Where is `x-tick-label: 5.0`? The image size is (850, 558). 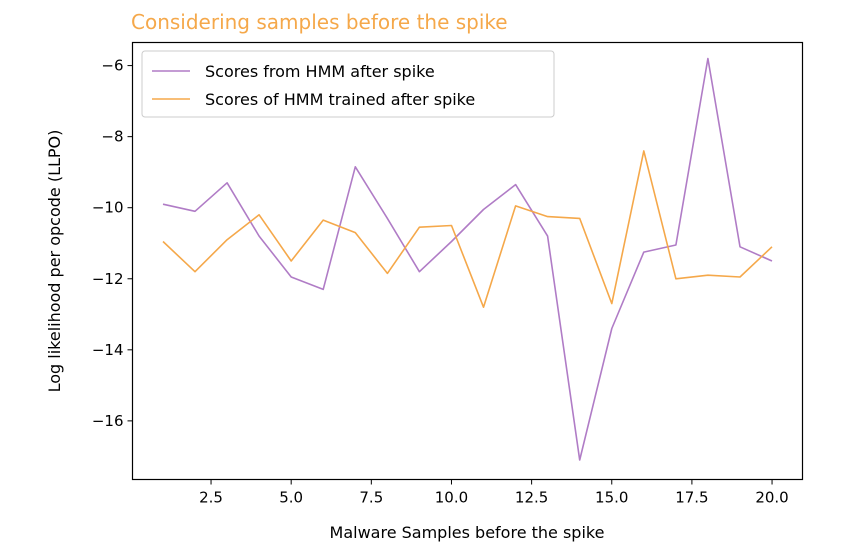
x-tick-label: 5.0 is located at coordinates (291, 498).